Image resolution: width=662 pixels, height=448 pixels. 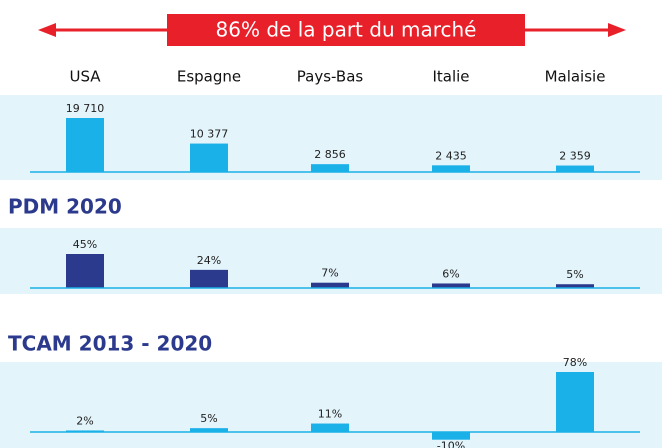 What do you see at coordinates (110, 344) in the screenshot?
I see `chart-title: TCAM 2013 - 2020` at bounding box center [110, 344].